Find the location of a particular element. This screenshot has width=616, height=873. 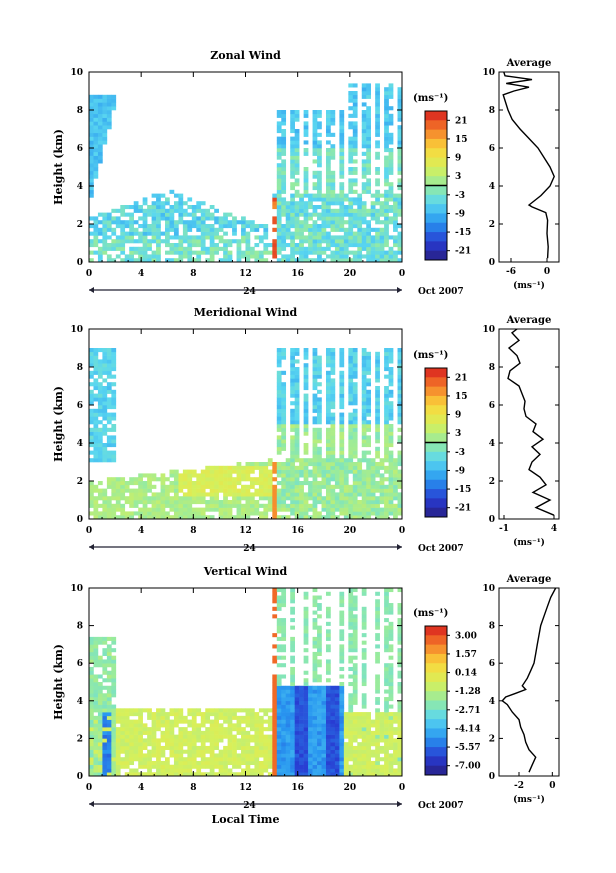

x-tick-label: 16 is located at coordinates (297, 788).